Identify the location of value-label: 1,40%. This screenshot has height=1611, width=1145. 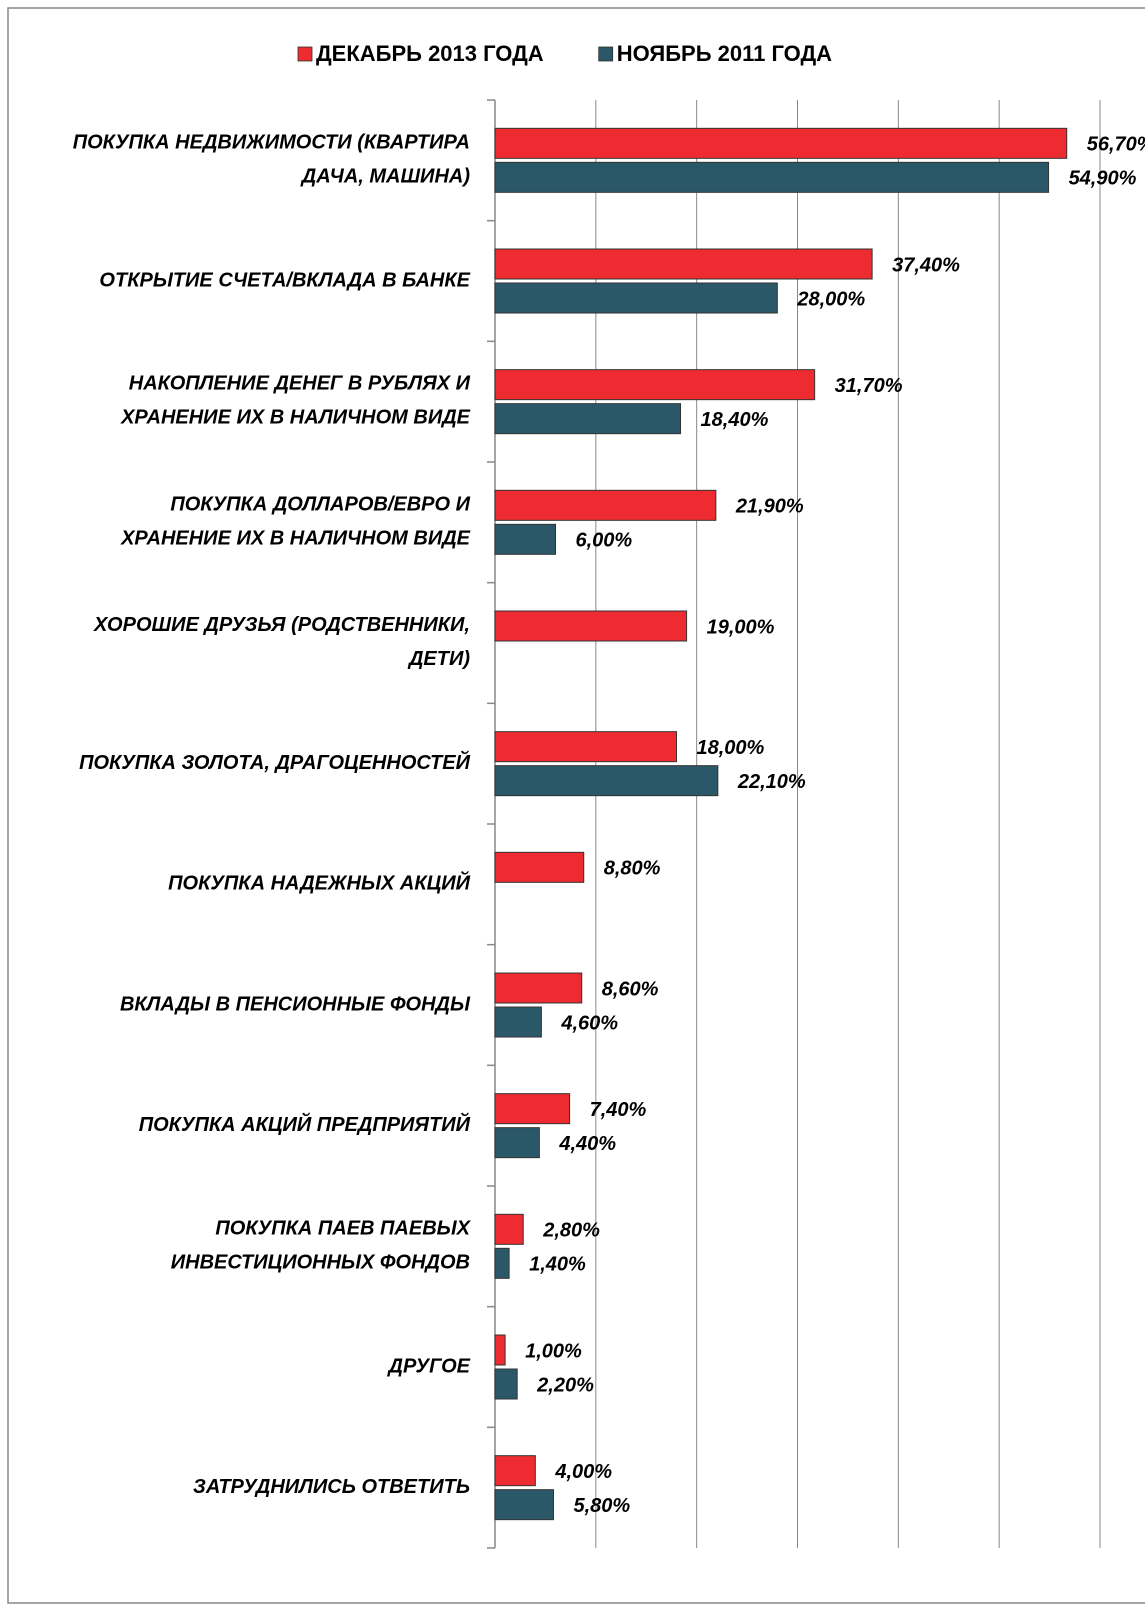
(557, 1265).